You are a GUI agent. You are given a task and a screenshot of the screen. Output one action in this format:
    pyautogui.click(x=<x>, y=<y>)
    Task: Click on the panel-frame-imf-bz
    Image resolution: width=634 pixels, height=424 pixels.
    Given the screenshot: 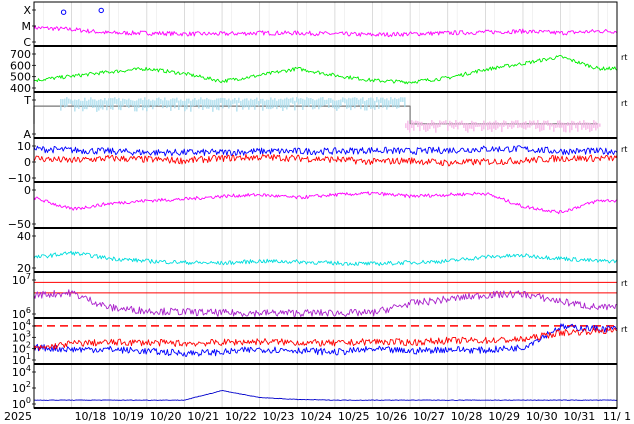 What is the action you would take?
    pyautogui.click(x=325, y=160)
    